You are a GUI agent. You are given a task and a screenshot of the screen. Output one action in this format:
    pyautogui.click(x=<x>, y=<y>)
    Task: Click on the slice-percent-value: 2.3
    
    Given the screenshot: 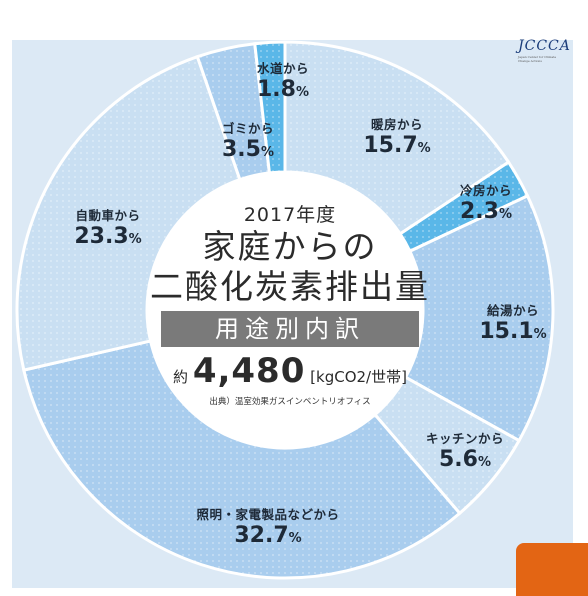 What is the action you would take?
    pyautogui.click(x=479, y=211)
    